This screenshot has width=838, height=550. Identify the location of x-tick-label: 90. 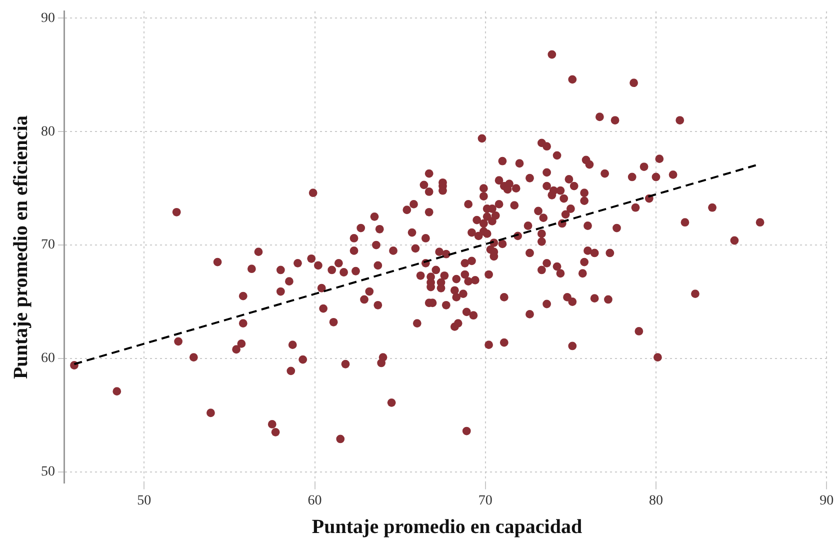
(827, 500).